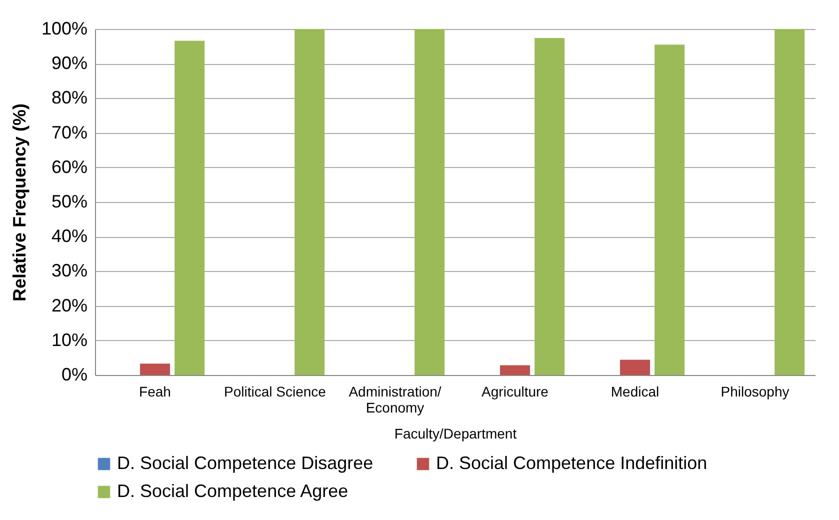 This screenshot has height=520, width=839. What do you see at coordinates (455, 434) in the screenshot?
I see `x-axis-title: Faculty/Department` at bounding box center [455, 434].